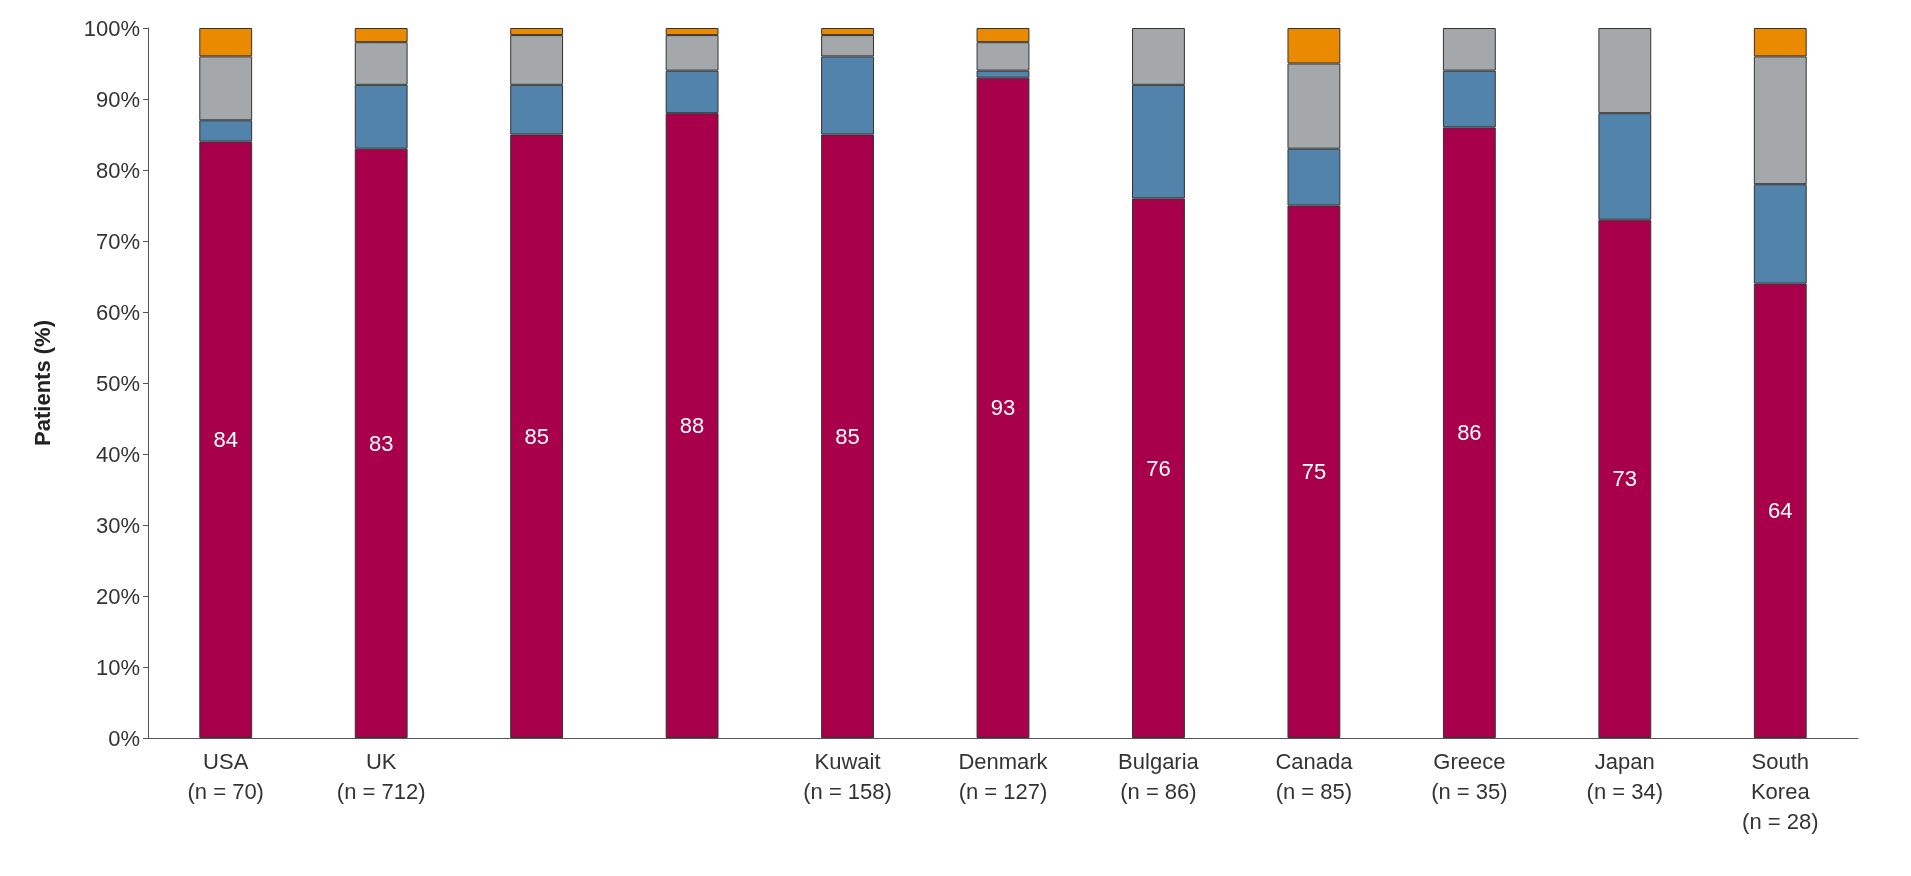  Describe the element at coordinates (1625, 776) in the screenshot. I see `x-tick-label: Japan (n = 34)` at that location.